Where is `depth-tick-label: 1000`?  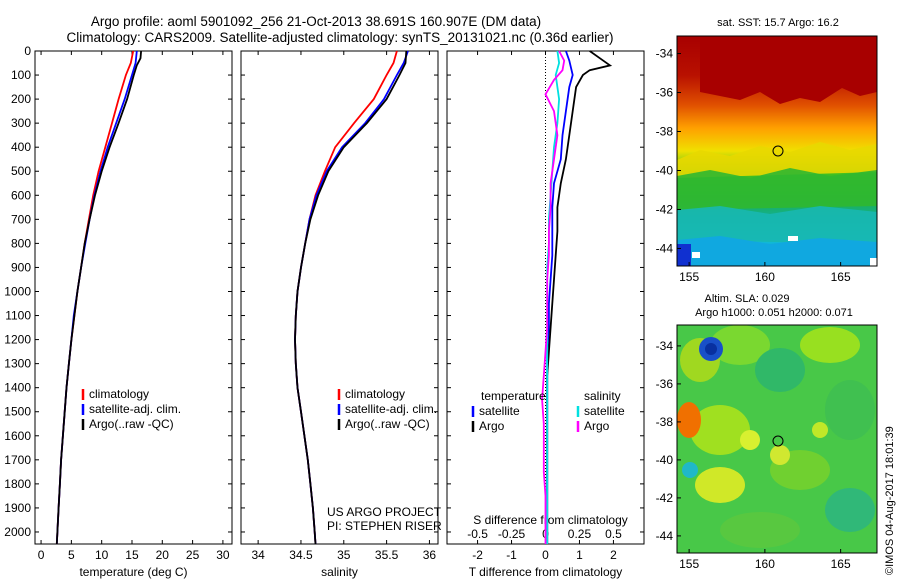 depth-tick-label: 1000 is located at coordinates (17, 291).